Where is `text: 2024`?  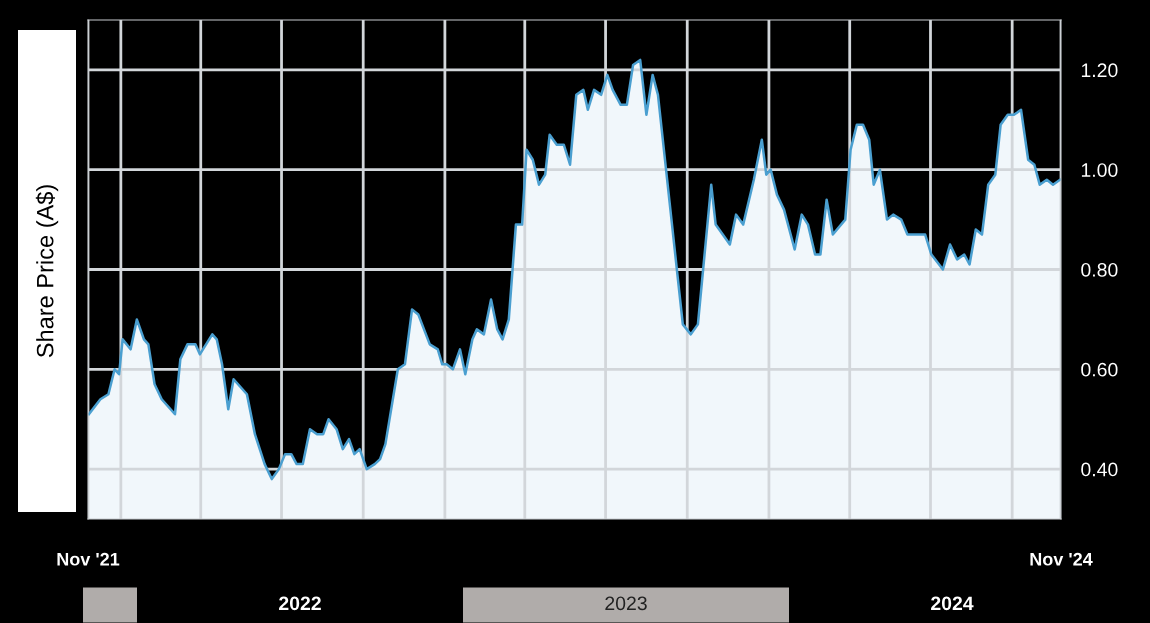 text: 2024 is located at coordinates (952, 603).